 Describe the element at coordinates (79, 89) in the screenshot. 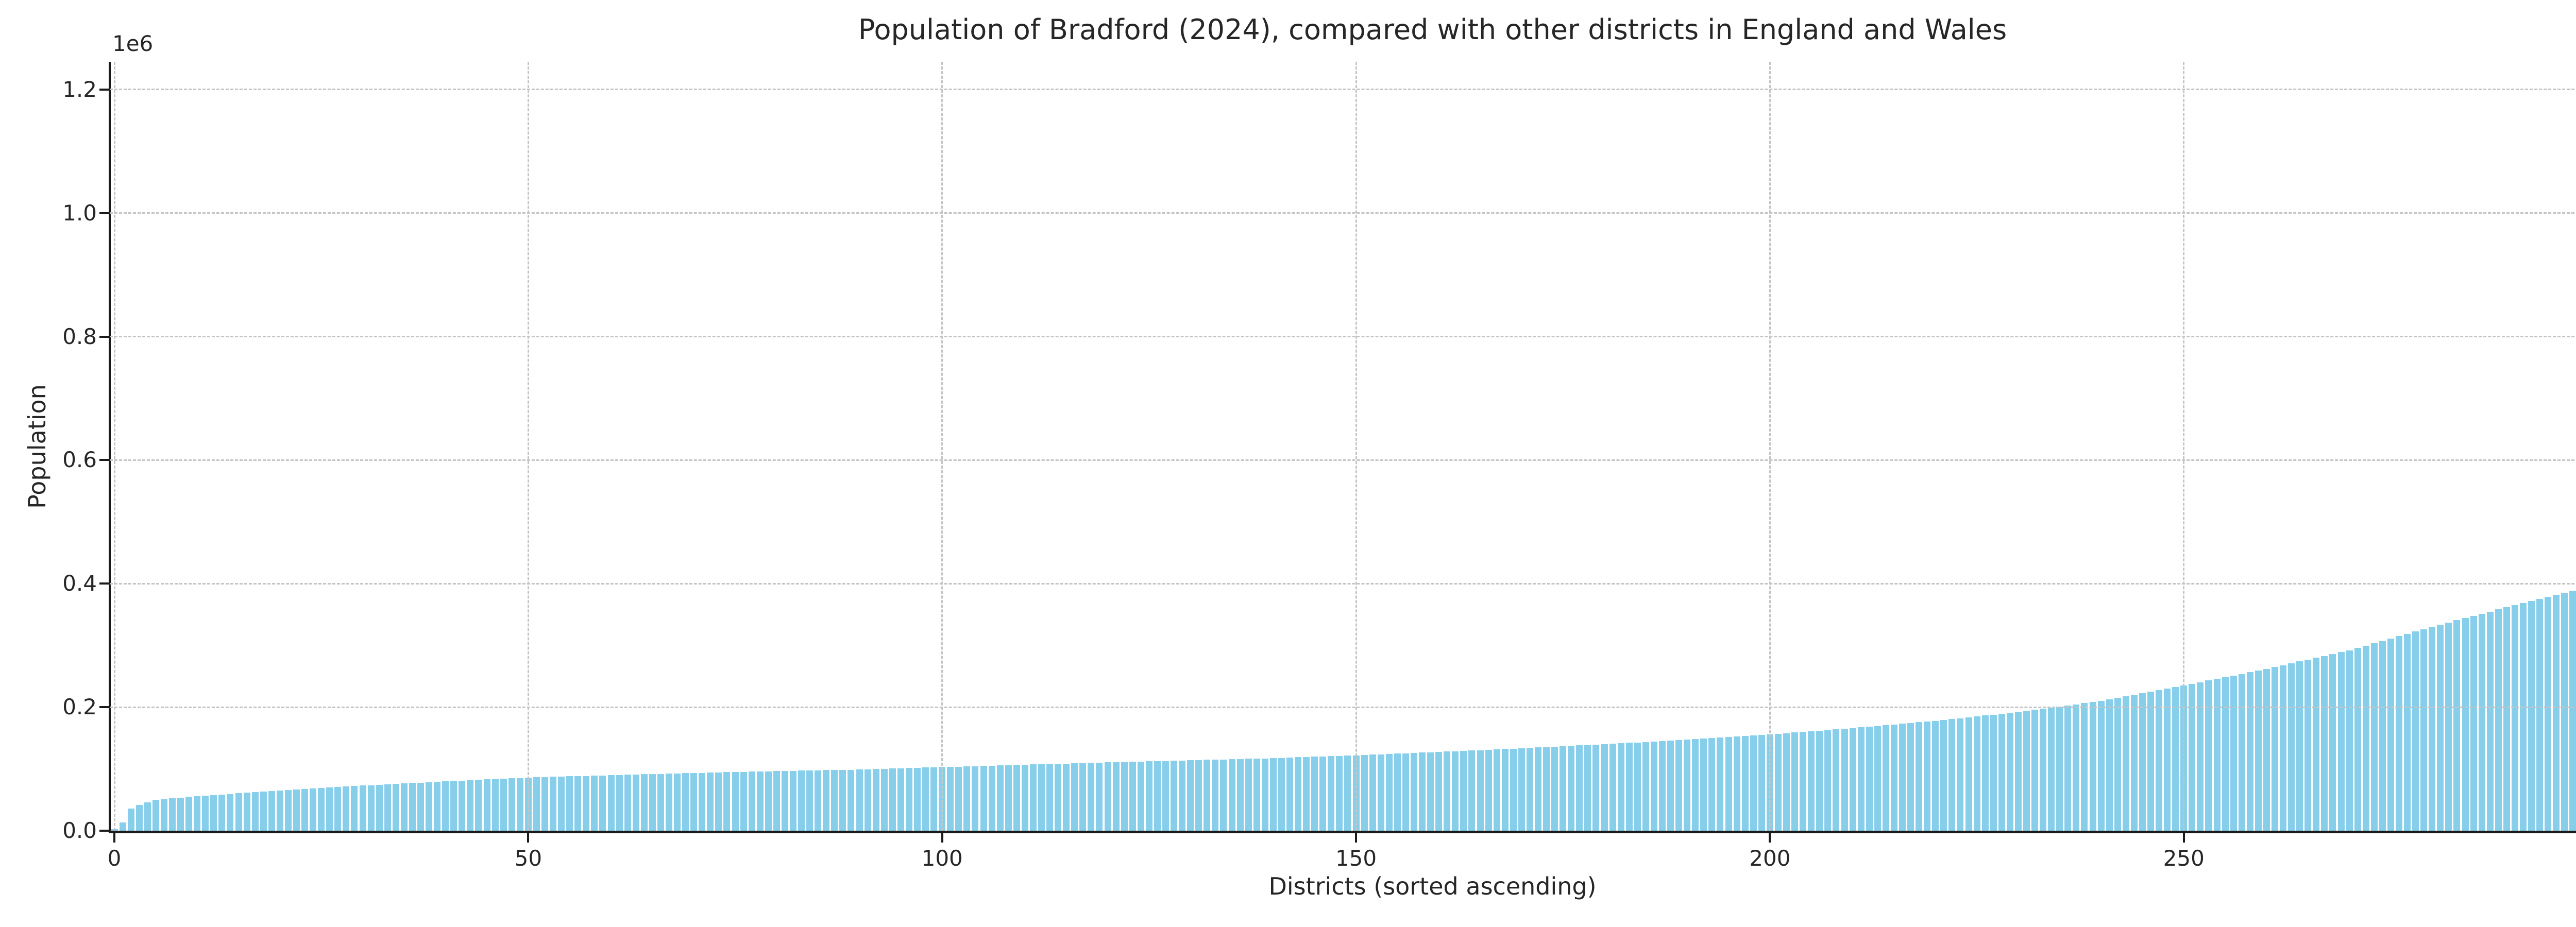

I see `y-tick-label: 1.2` at that location.